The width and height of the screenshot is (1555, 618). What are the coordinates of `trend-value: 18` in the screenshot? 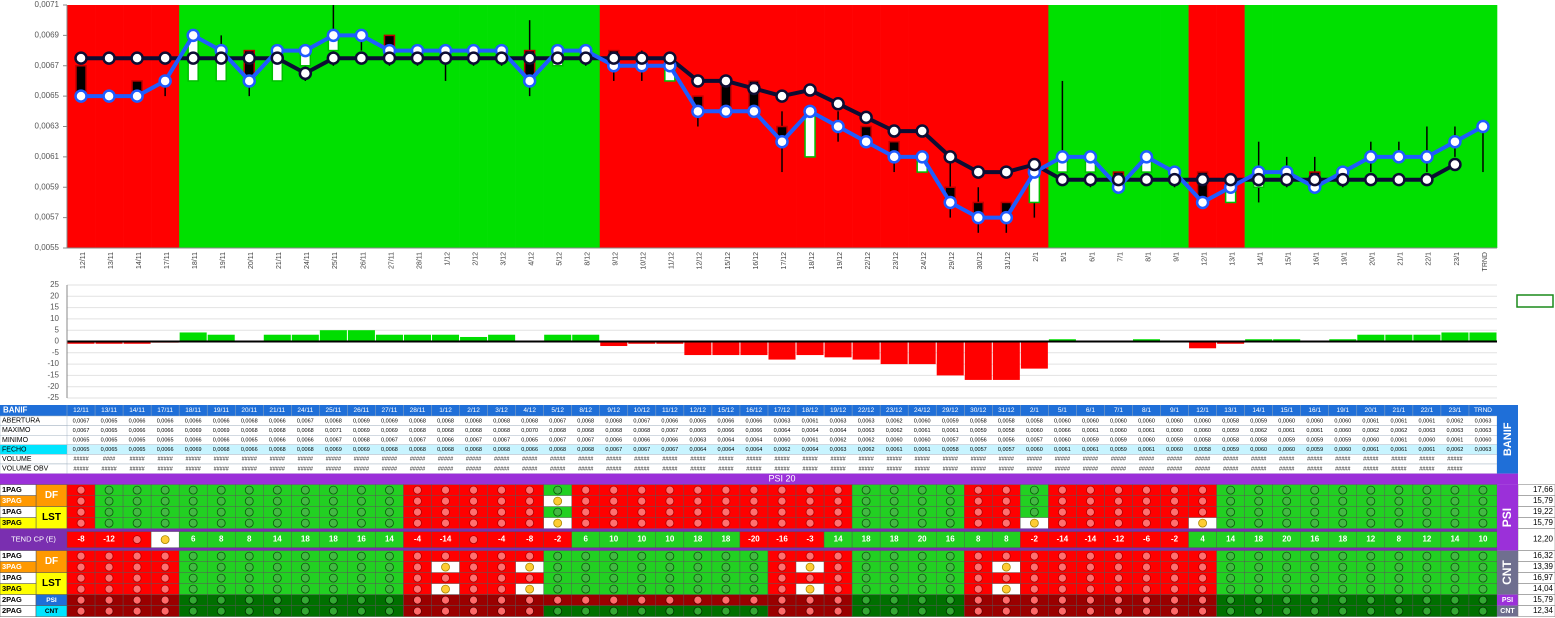 It's located at (333, 539).